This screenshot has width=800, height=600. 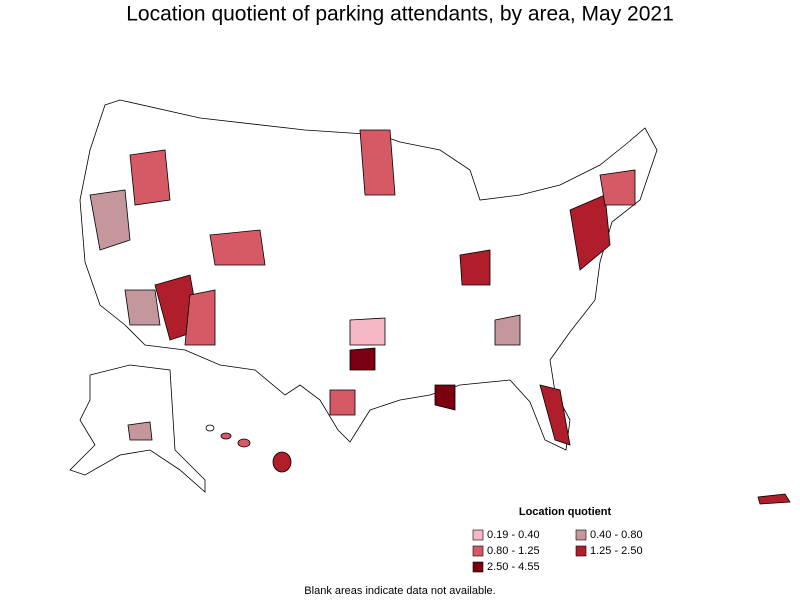 What do you see at coordinates (616, 551) in the screenshot?
I see `legend-label: 1.25 - 2.50` at bounding box center [616, 551].